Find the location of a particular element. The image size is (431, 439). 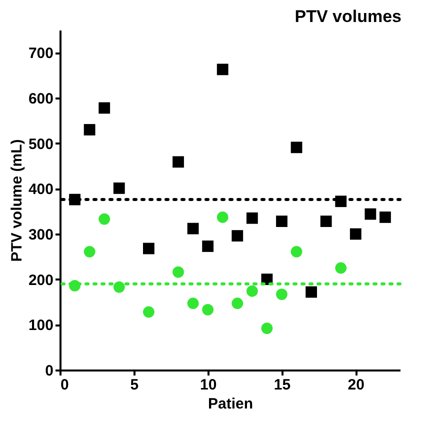

y-tick-label: 300 is located at coordinates (41, 235).